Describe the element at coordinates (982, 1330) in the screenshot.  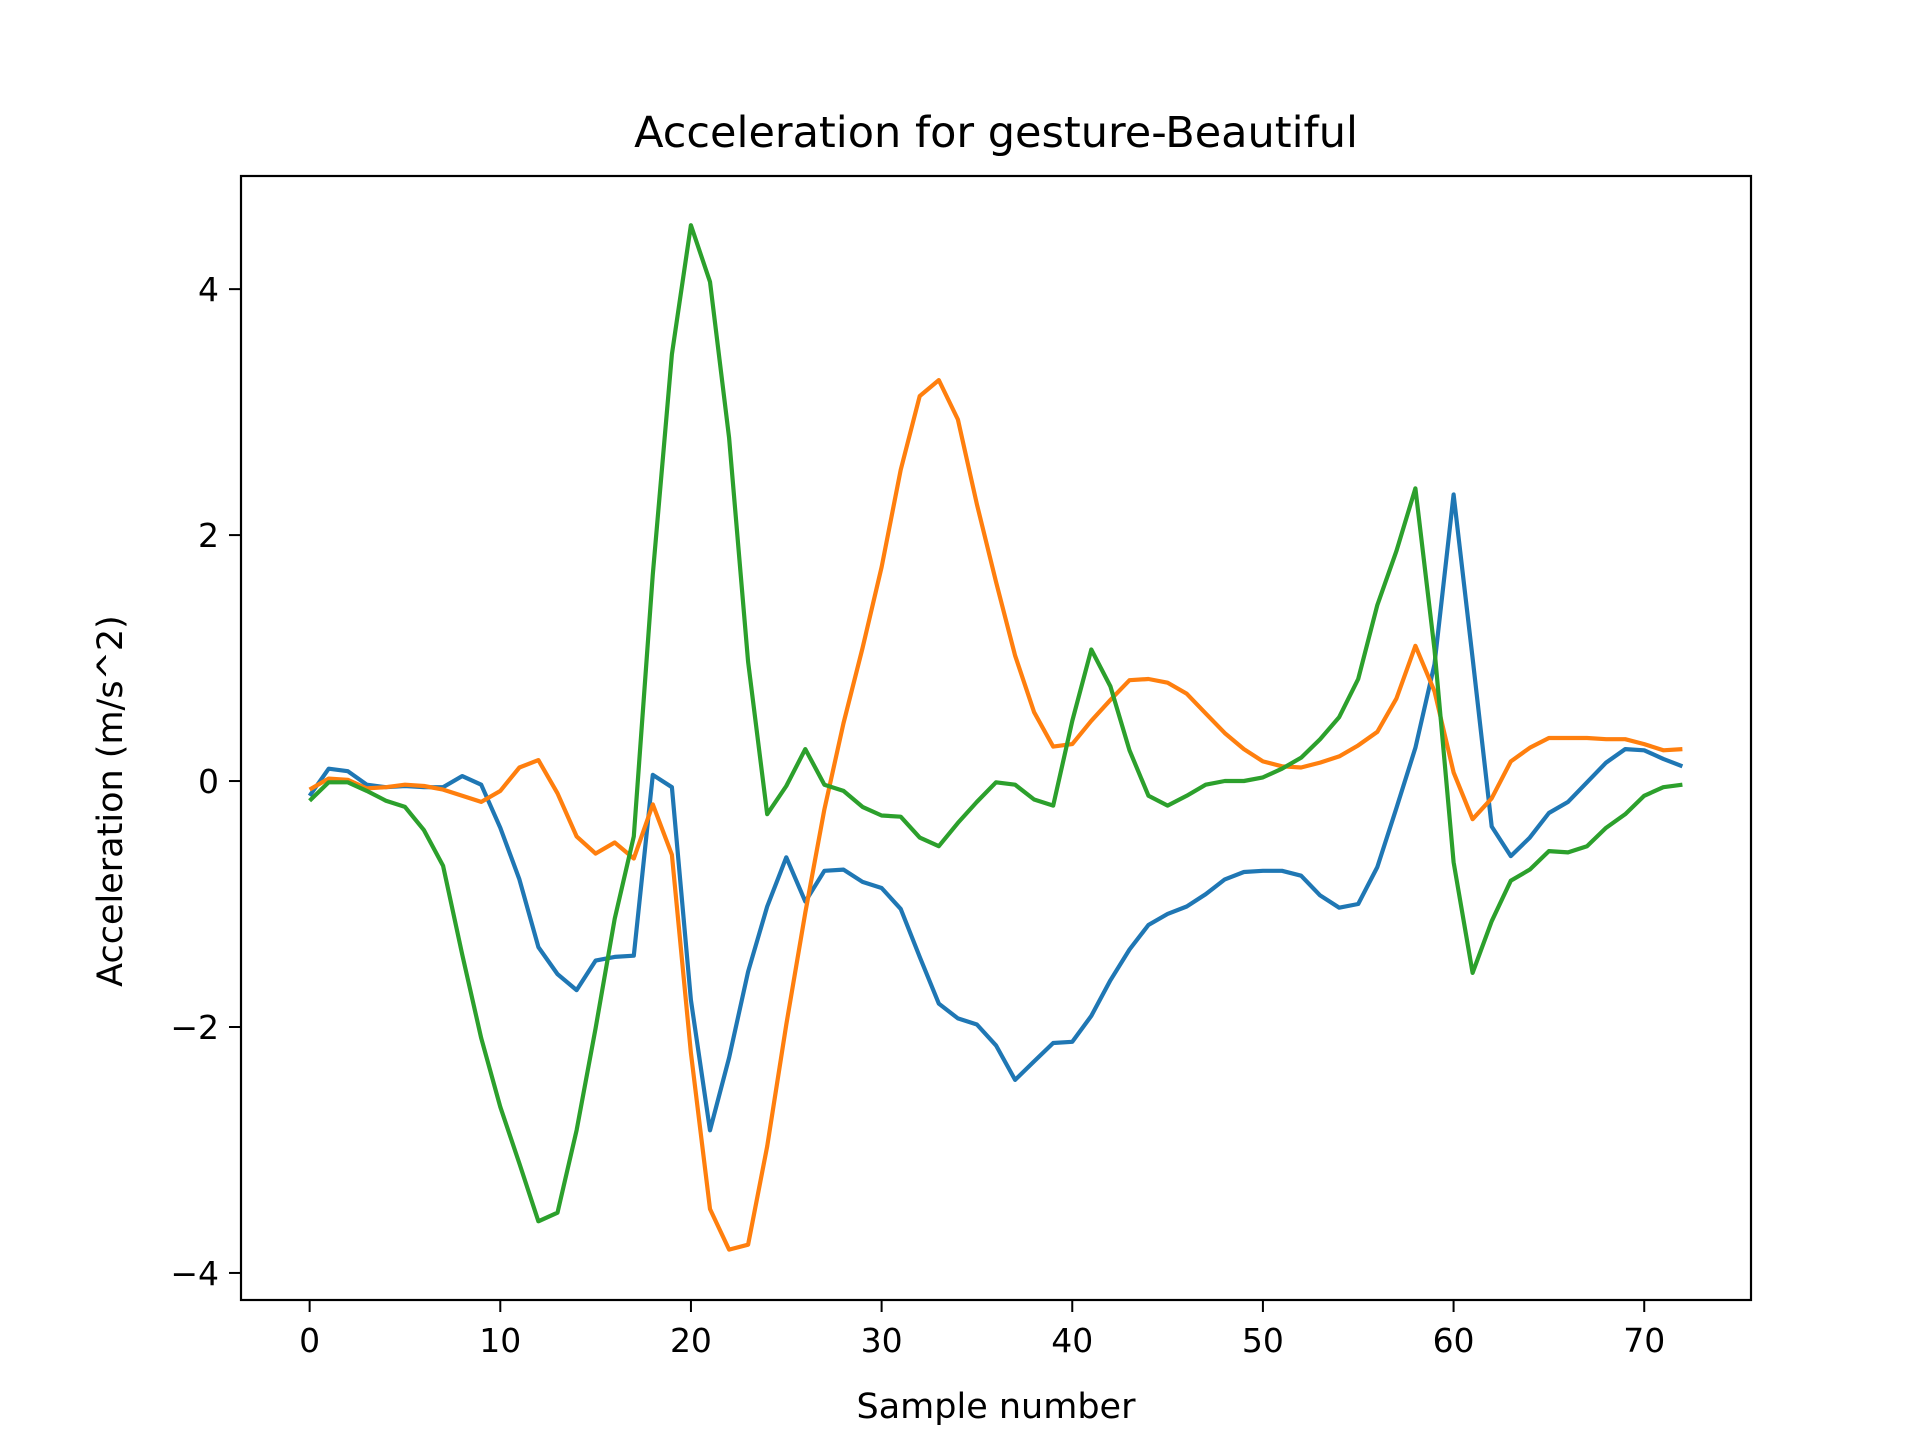
I see `x-axis: 0 10 20 30 40 50 60 70` at that location.